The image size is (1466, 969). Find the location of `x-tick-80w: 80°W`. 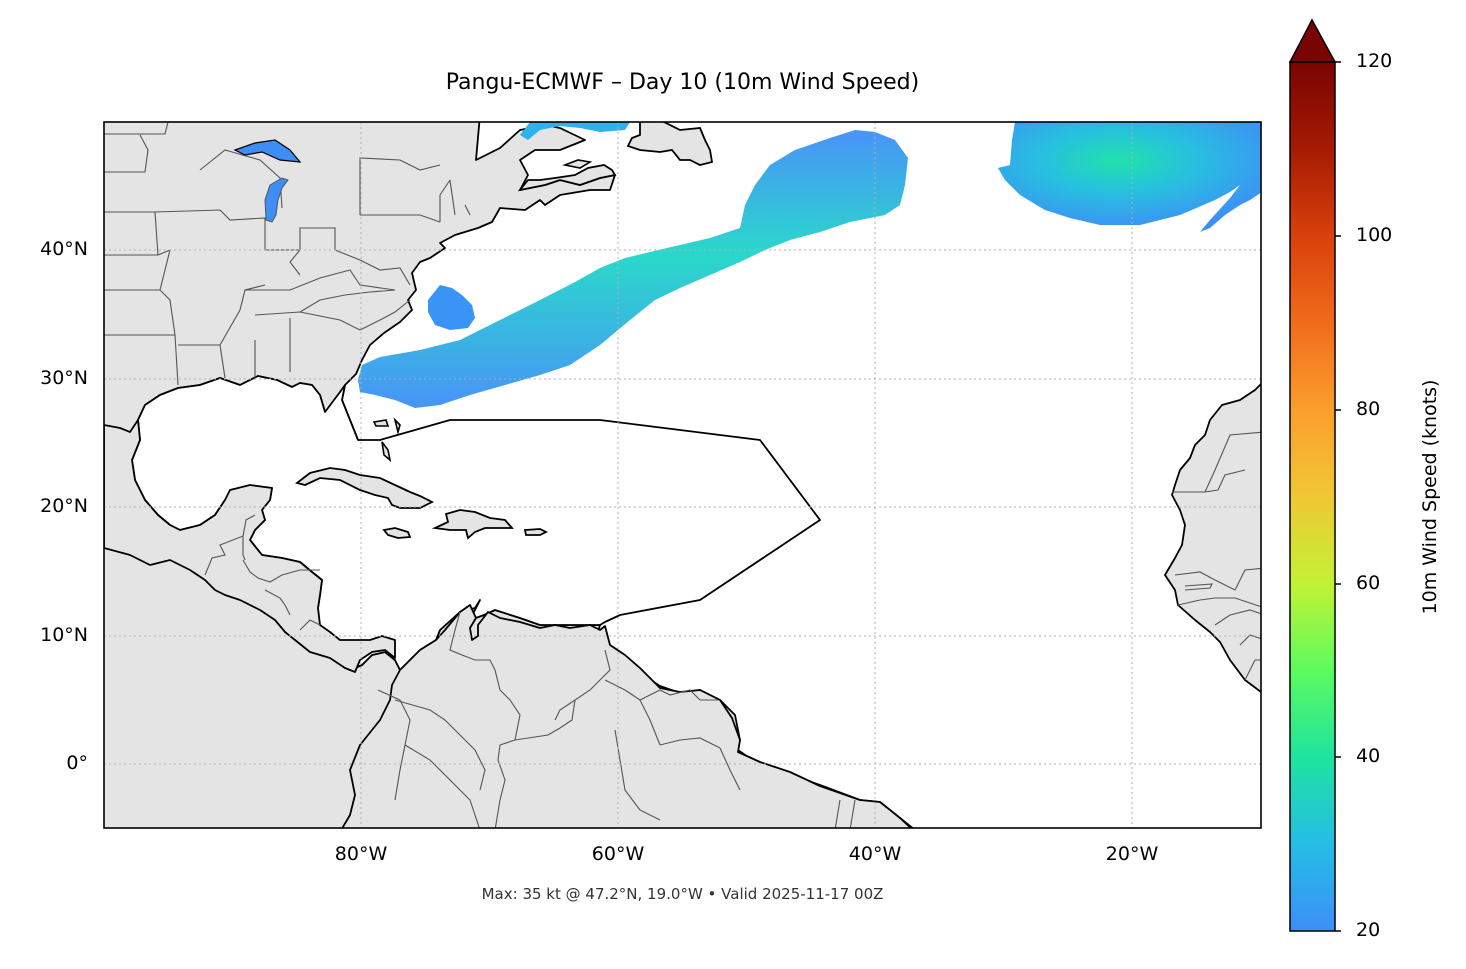

x-tick-80w: 80°W is located at coordinates (361, 854).